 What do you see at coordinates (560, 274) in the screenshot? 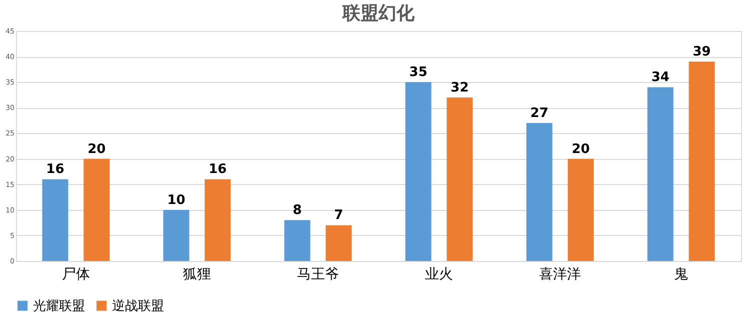
I see `x-tick-label: 喜洋洋` at bounding box center [560, 274].